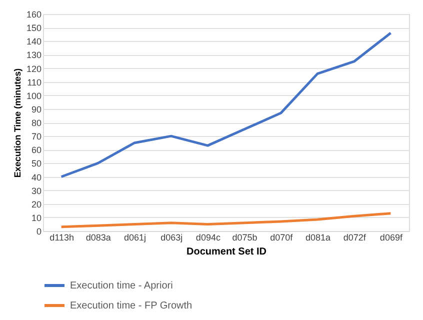  Describe the element at coordinates (36, 150) in the screenshot. I see `y-tick-label: 60` at that location.